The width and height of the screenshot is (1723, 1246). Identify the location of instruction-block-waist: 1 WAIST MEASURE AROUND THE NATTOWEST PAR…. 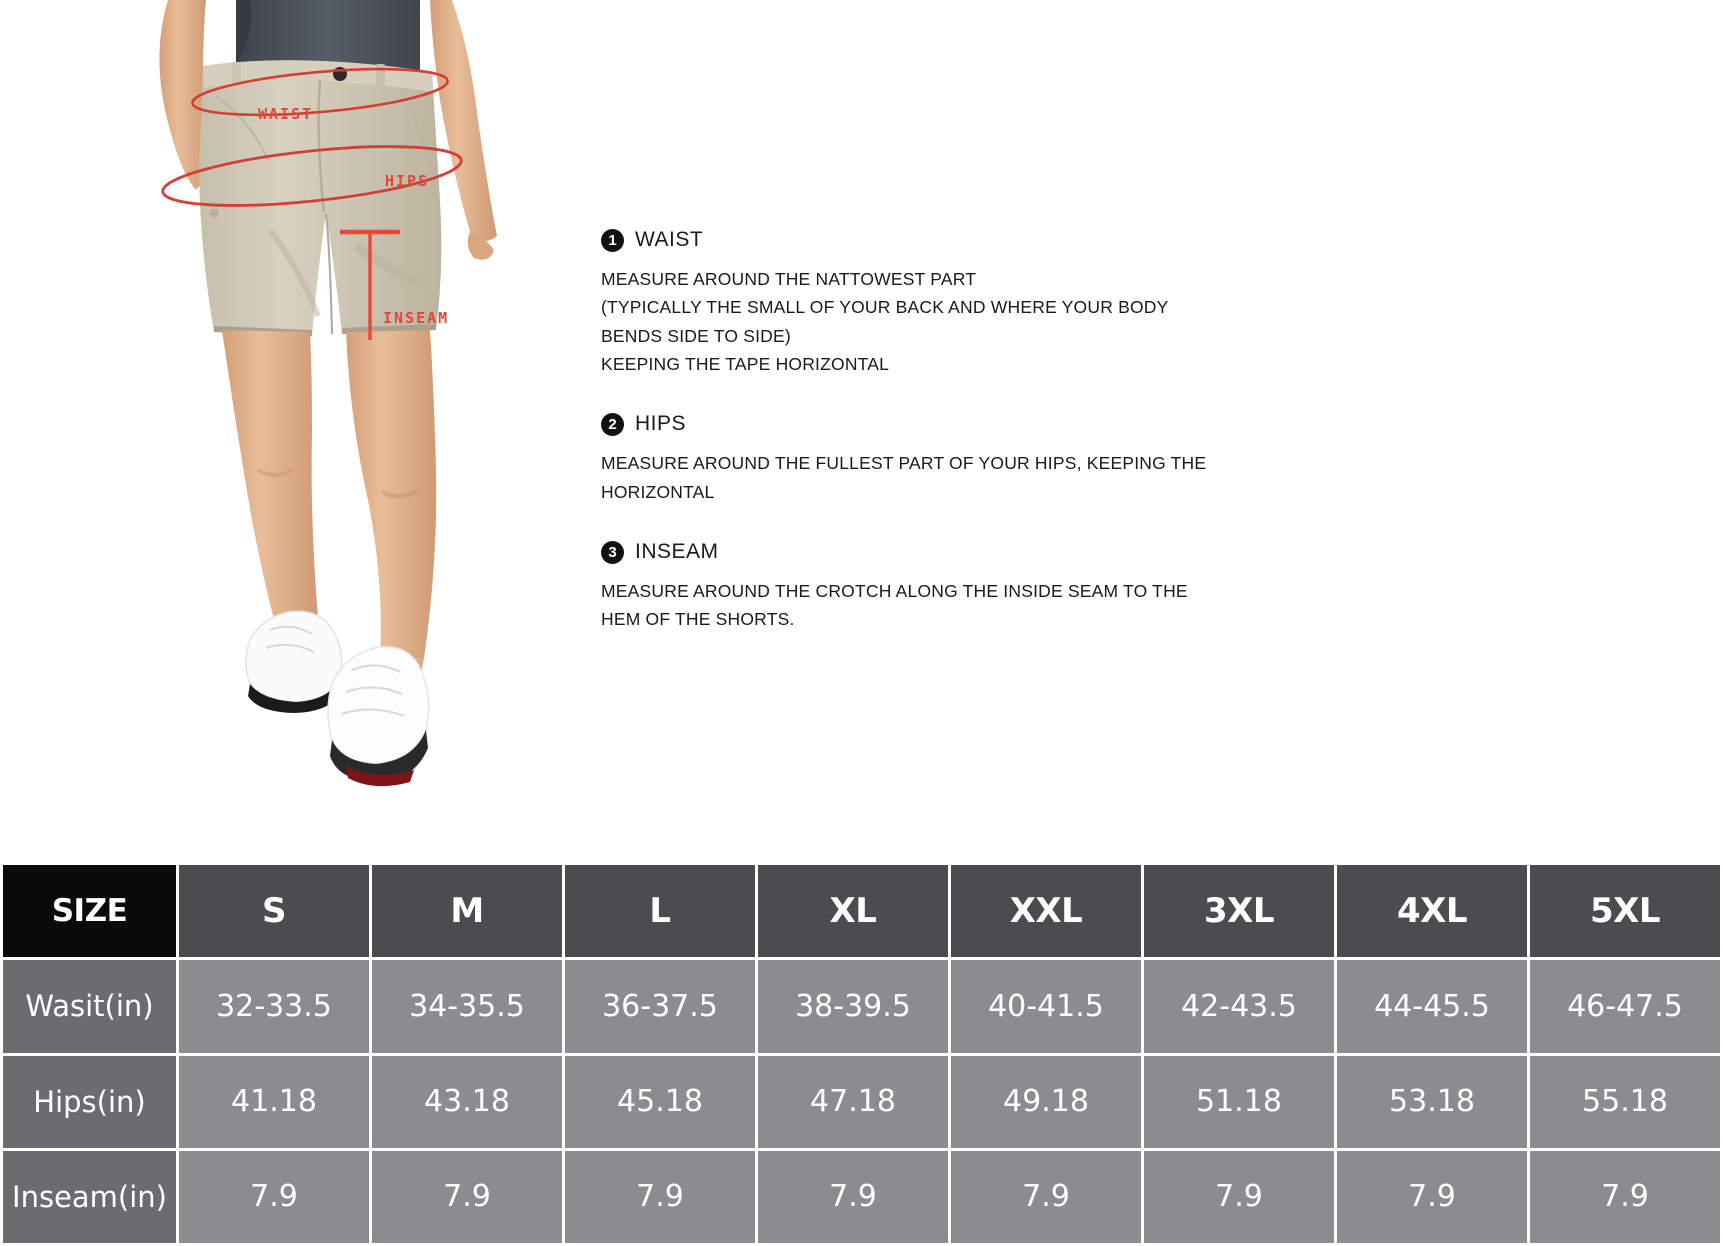
(991, 303).